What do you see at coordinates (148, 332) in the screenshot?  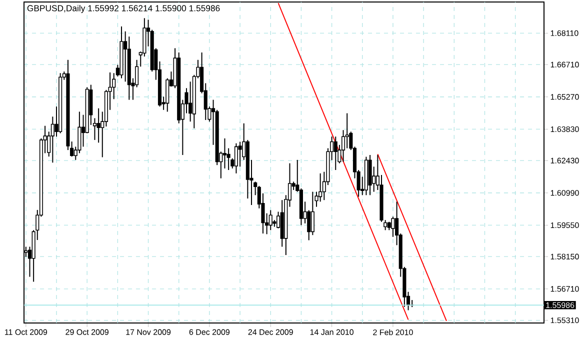 I see `x-tick-label: 17 Nov 2009` at bounding box center [148, 332].